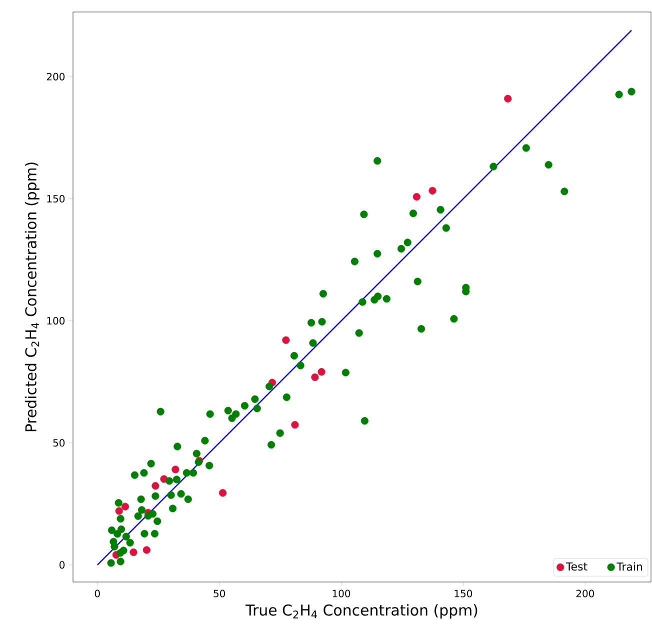  Describe the element at coordinates (463, 594) in the screenshot. I see `x-tick-label: 150` at that location.